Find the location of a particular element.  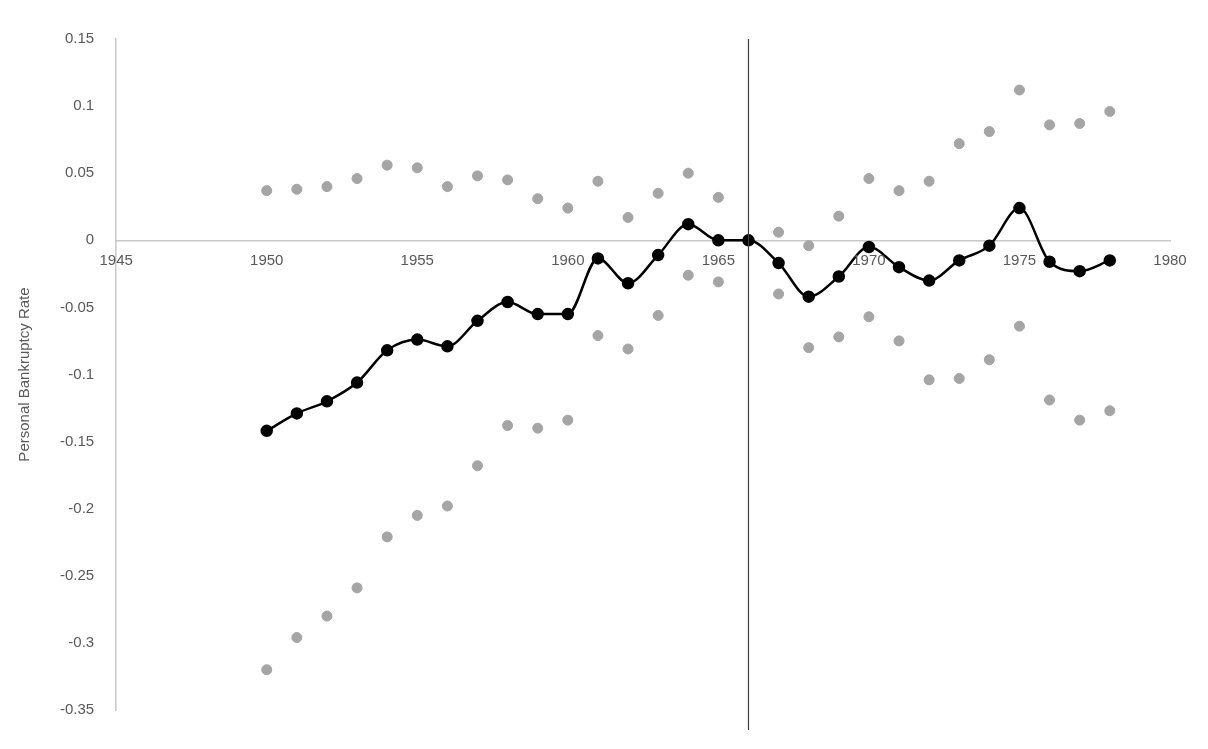

y-tick-label: -0.25 is located at coordinates (77, 574).